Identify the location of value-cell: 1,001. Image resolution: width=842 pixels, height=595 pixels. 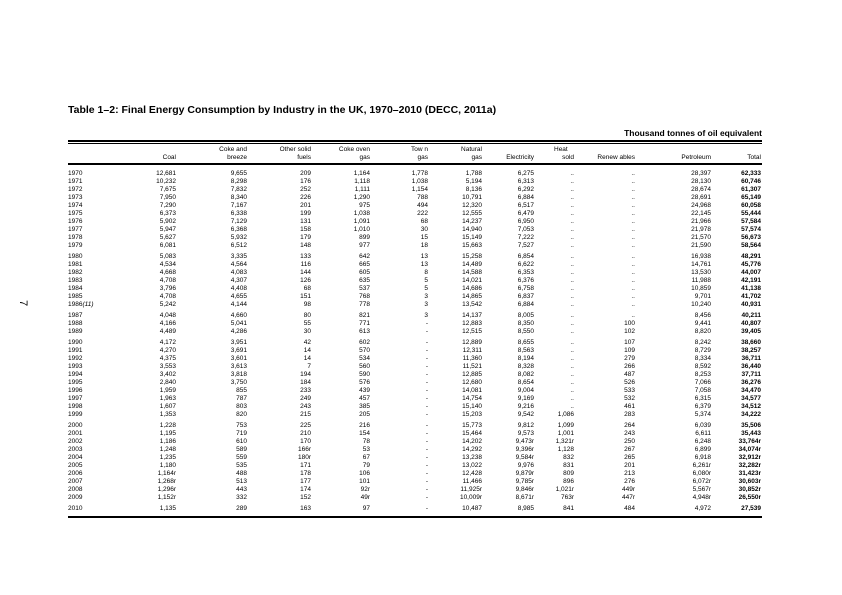
(565, 433).